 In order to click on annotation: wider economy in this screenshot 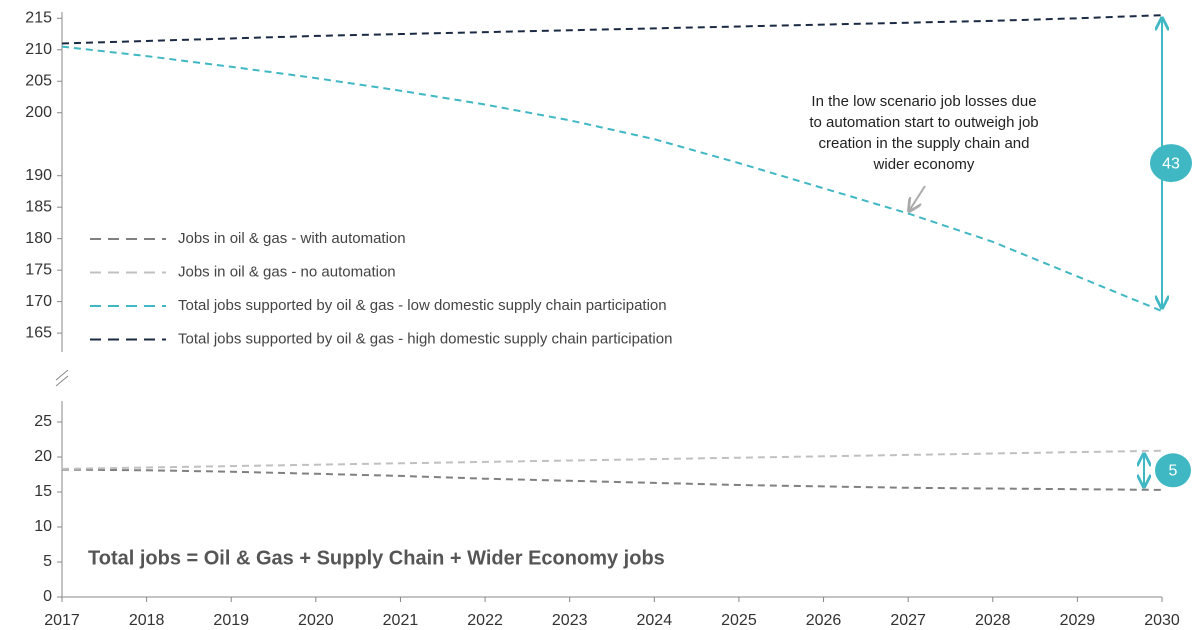, I will do `click(924, 164)`.